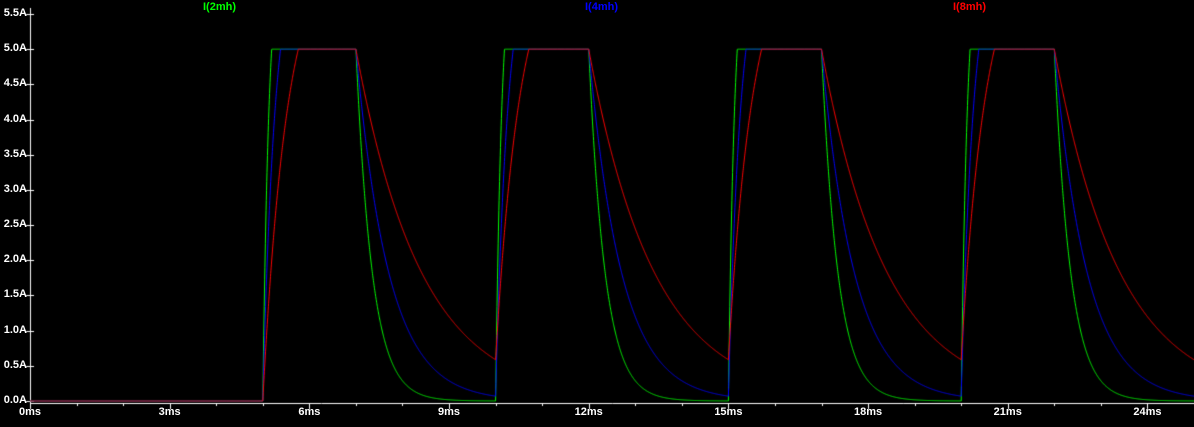 The height and width of the screenshot is (427, 1194). I want to click on x-tick-label: 15ms, so click(728, 412).